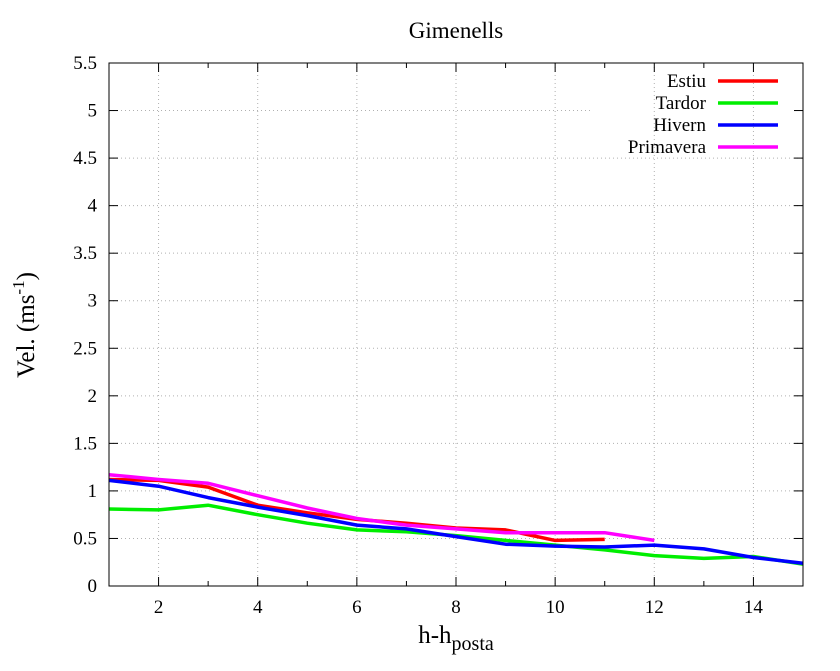 This screenshot has height=671, width=840. I want to click on series-line-hivern, so click(456, 521).